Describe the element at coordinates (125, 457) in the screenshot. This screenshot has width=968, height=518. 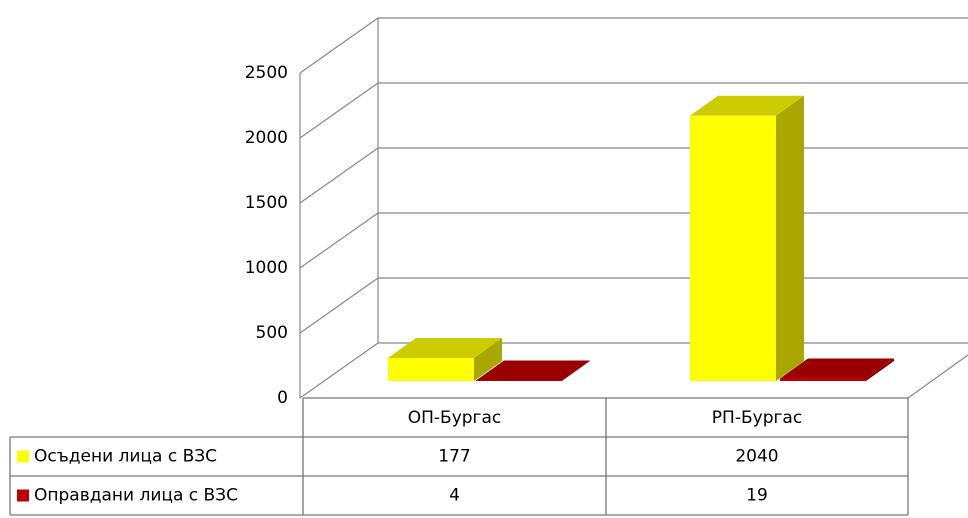
I see `legend-label: Осъдени лица с ВЗС` at that location.